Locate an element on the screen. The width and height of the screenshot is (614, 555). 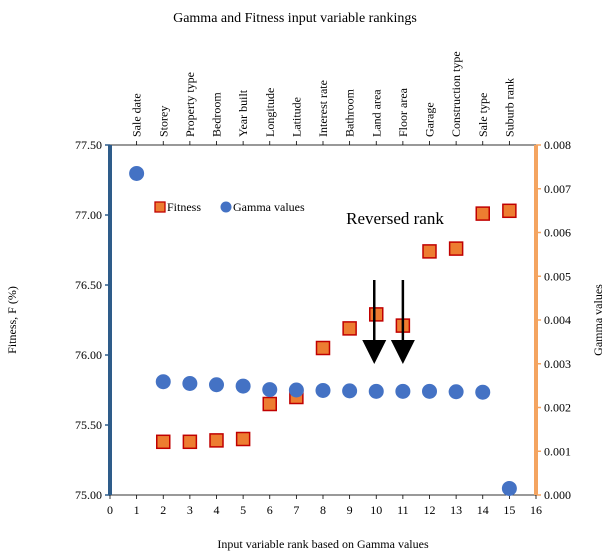
x-tick-label: 7 is located at coordinates (296, 510).